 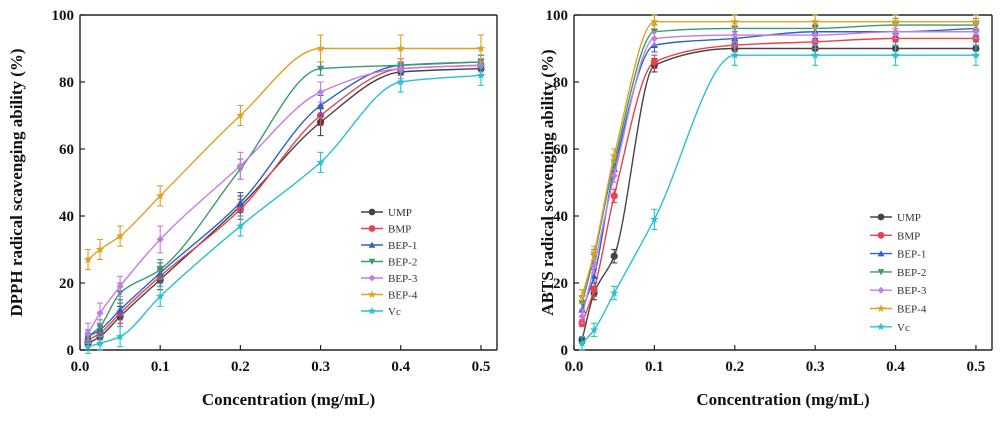 I want to click on y-axis-label: DPPH radical scavenging ability (%), so click(x=16, y=182).